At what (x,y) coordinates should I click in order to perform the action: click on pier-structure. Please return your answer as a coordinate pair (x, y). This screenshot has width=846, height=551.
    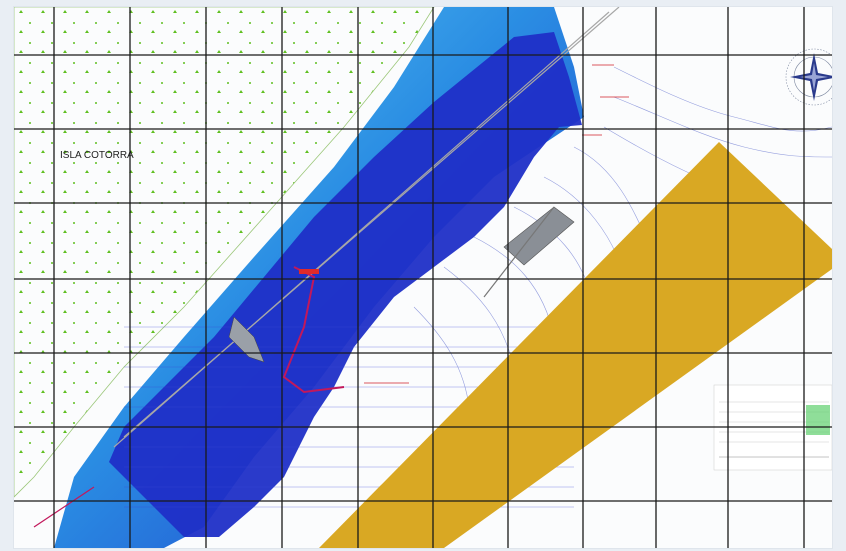
    Looking at the image, I should click on (529, 252).